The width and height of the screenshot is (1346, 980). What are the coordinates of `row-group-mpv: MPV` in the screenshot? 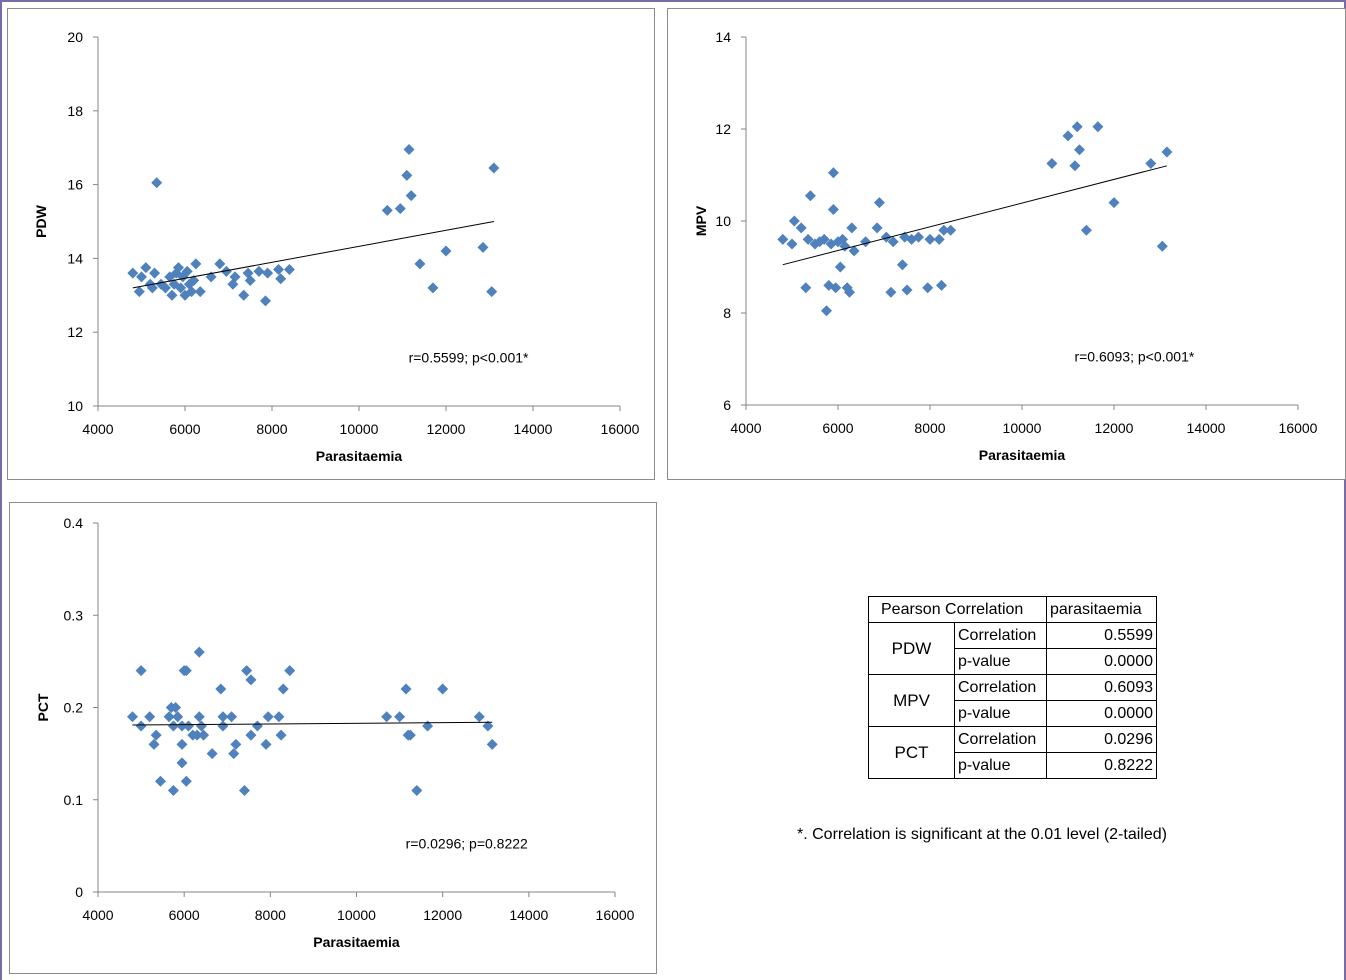 It's located at (911, 700).